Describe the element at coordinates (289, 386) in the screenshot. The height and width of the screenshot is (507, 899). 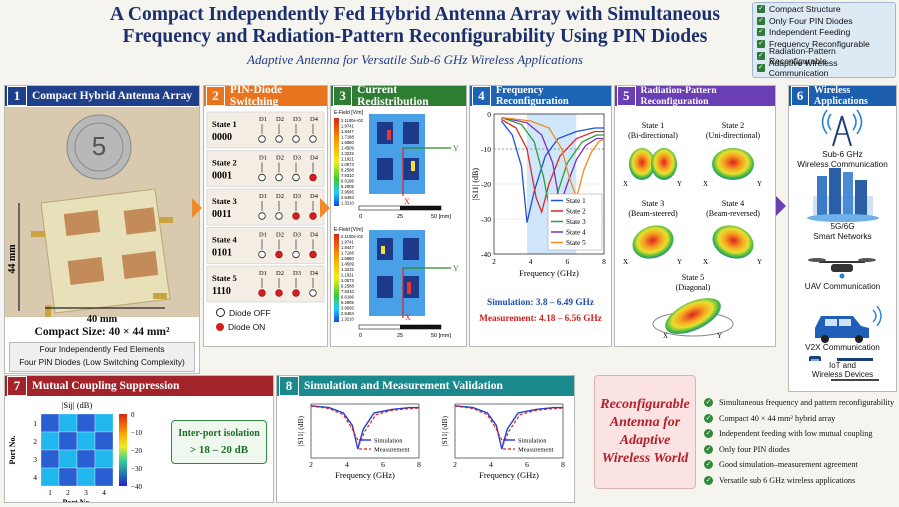
I see `panel-number: 8` at that location.